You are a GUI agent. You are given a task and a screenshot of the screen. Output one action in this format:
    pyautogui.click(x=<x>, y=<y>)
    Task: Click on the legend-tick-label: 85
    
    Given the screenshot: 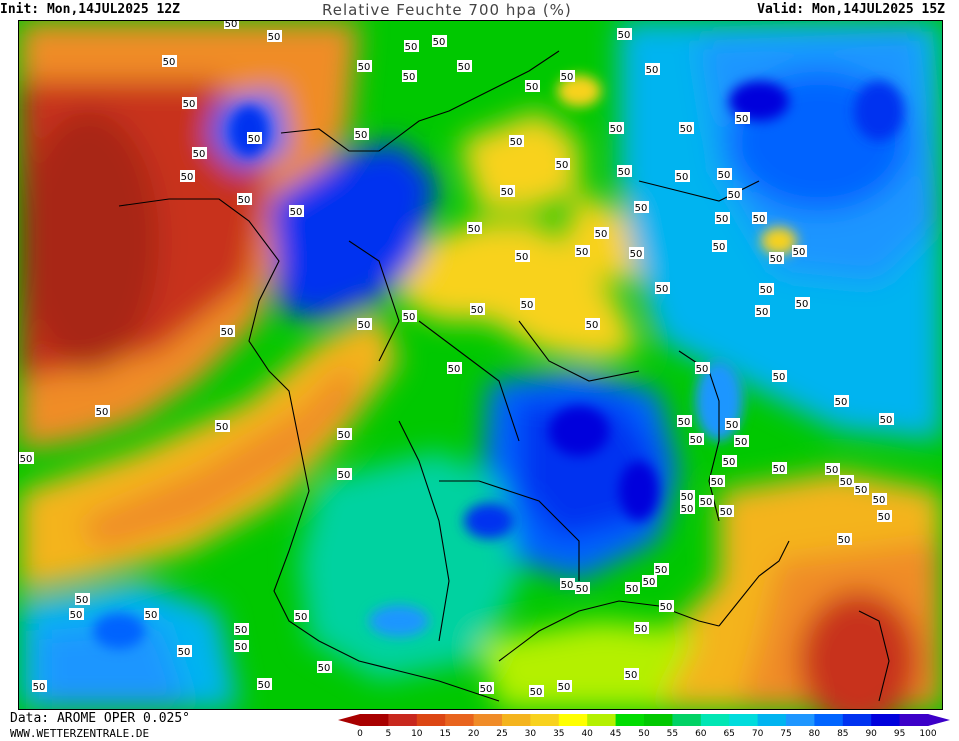 What is the action you would take?
    pyautogui.click(x=843, y=734)
    